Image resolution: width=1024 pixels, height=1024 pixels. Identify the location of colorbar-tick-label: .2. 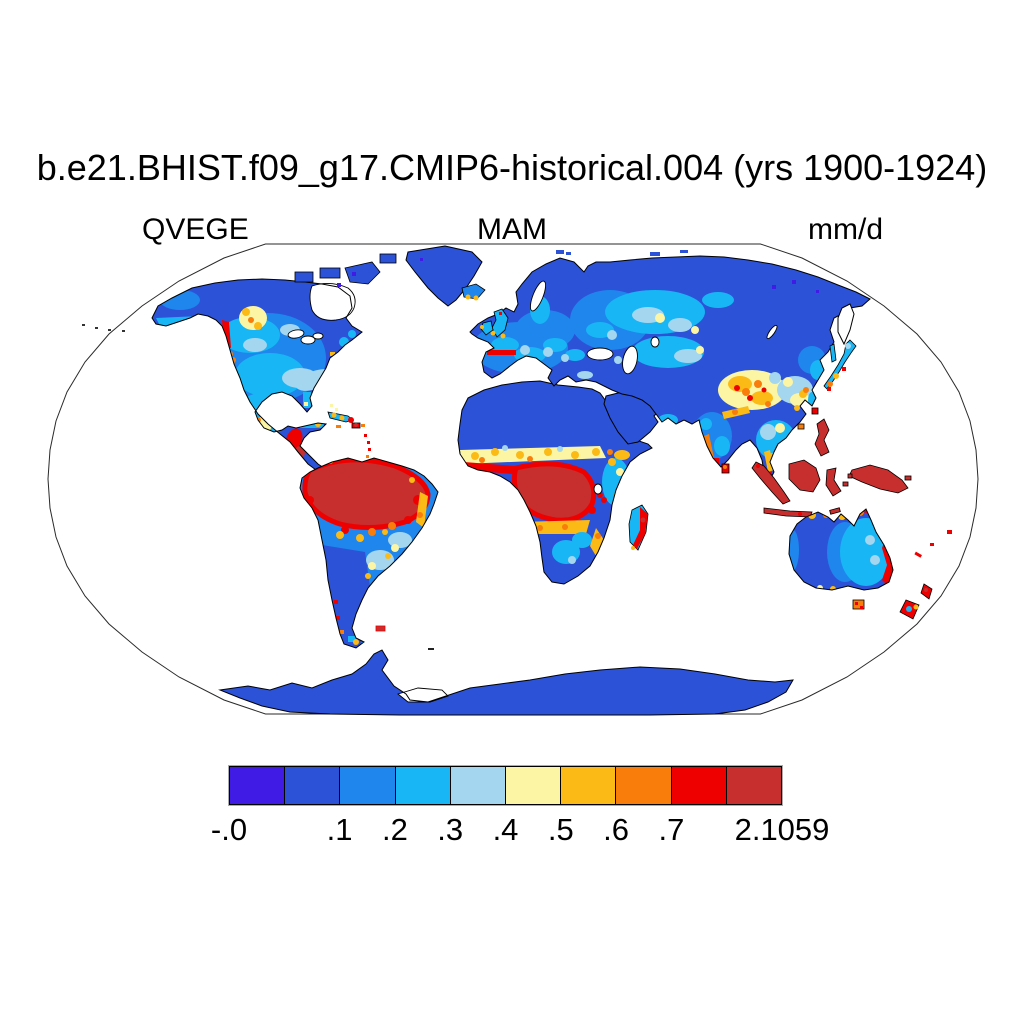
(394, 829).